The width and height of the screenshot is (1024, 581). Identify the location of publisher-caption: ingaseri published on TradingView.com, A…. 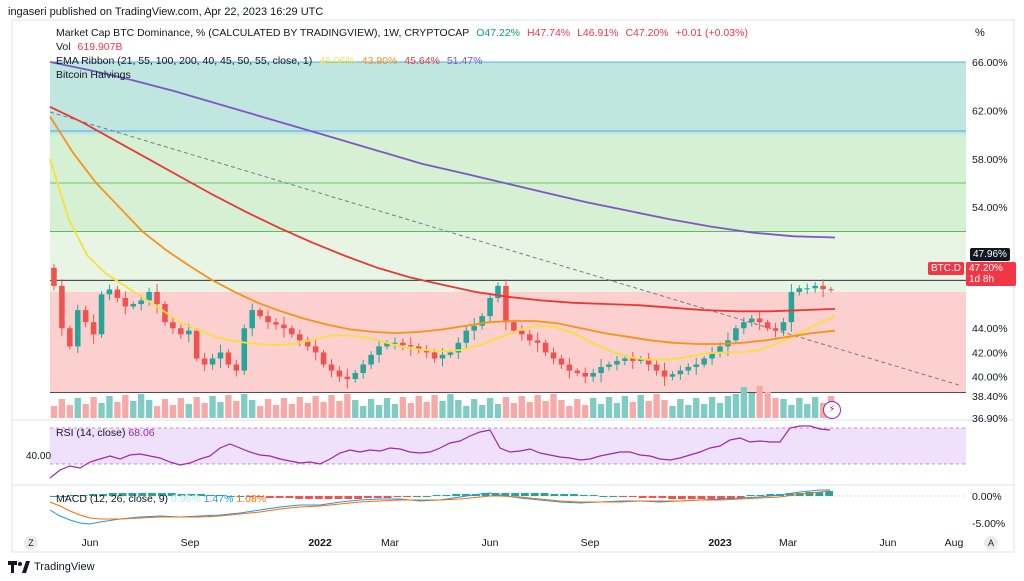
(166, 12).